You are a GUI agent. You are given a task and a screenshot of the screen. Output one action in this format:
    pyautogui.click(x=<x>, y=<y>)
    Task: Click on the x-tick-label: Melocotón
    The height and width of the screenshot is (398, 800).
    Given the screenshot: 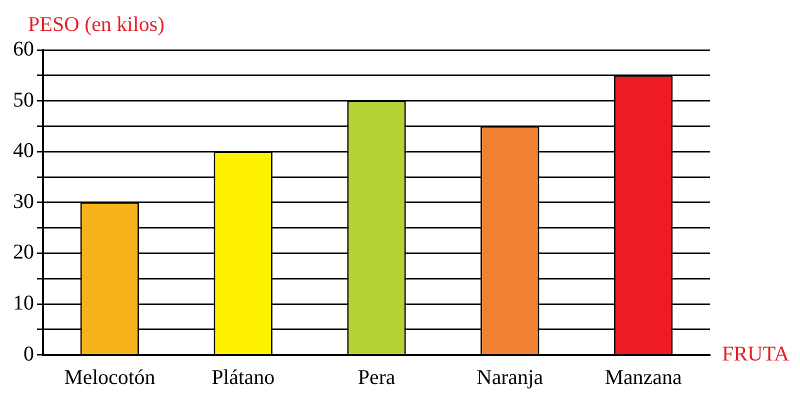 What is the action you would take?
    pyautogui.click(x=110, y=376)
    